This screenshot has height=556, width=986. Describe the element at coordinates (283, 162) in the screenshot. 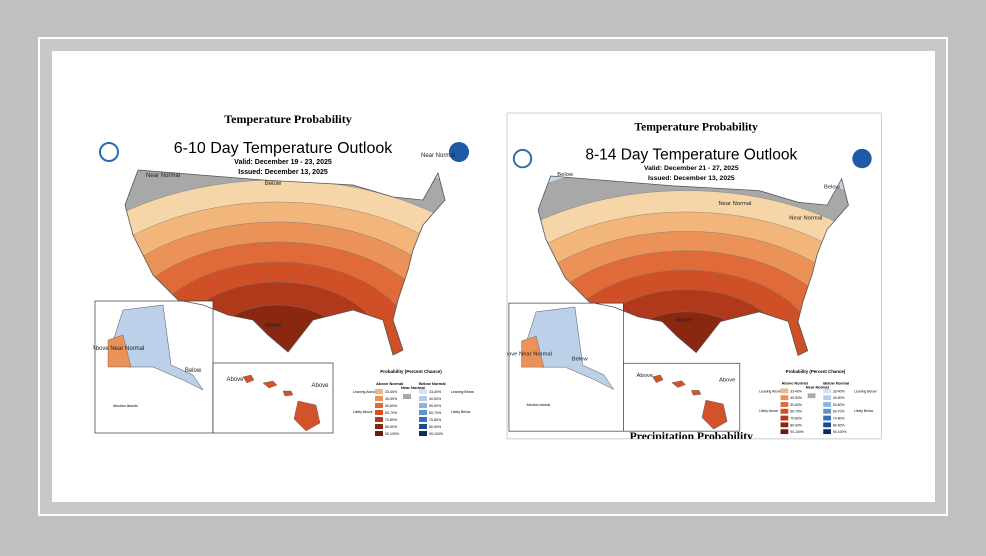

I see `valid-dates: Valid: December 19 - 23, 2025` at that location.